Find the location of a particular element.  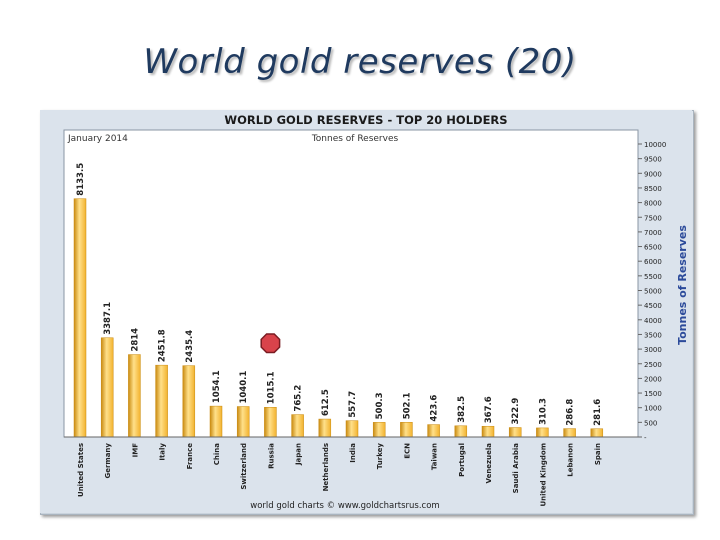

y-tick-label: 4000 is located at coordinates (653, 321).